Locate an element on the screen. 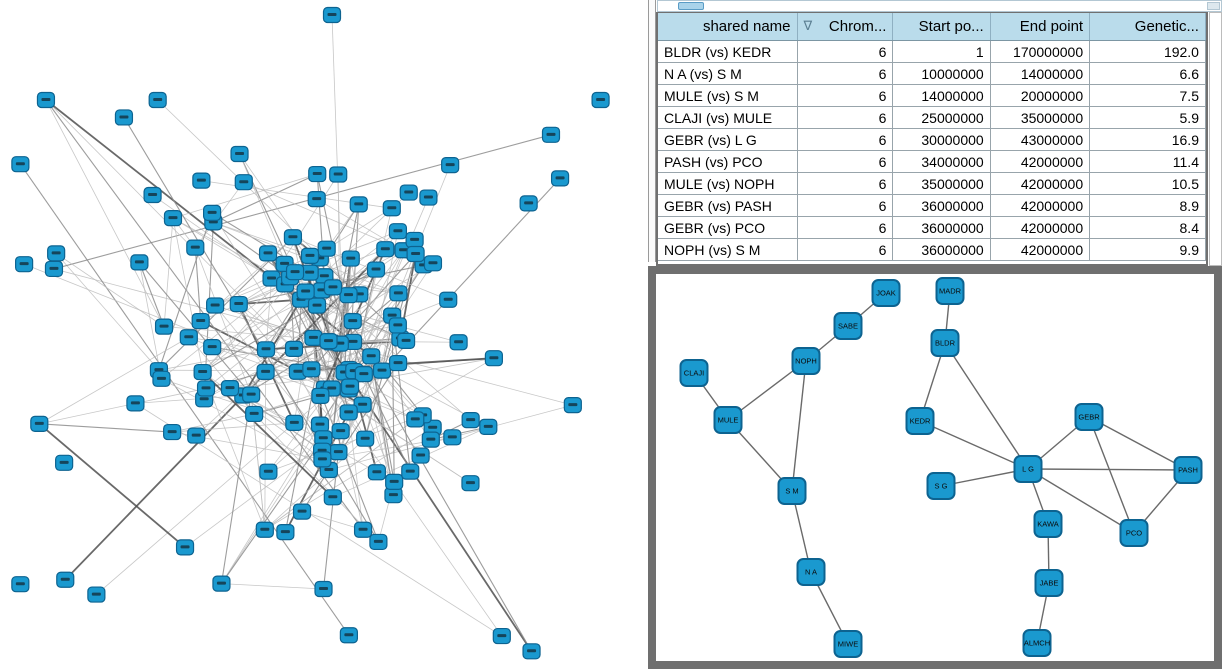 This screenshot has height=669, width=1222. table-row: GEBR (vs) L G 6 30000000 43000000 16.9 is located at coordinates (932, 139).